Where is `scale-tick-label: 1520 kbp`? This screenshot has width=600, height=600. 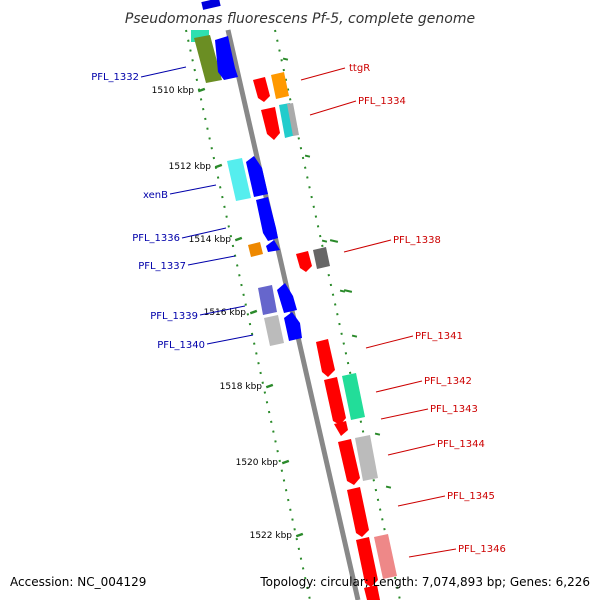 scale-tick-label: 1520 kbp is located at coordinates (257, 463).